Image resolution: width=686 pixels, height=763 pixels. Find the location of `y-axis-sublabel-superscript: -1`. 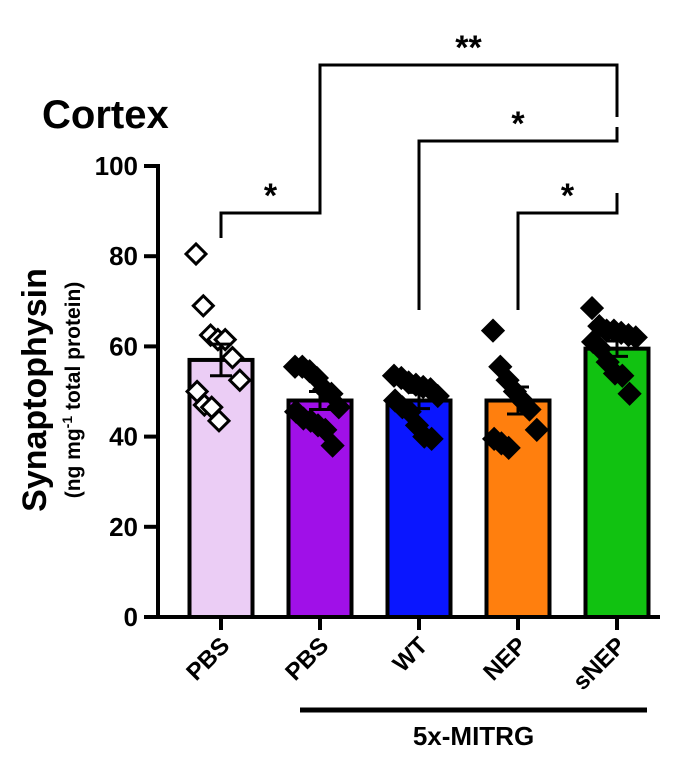

y-axis-sublabel-superscript: -1 is located at coordinates (67, 422).